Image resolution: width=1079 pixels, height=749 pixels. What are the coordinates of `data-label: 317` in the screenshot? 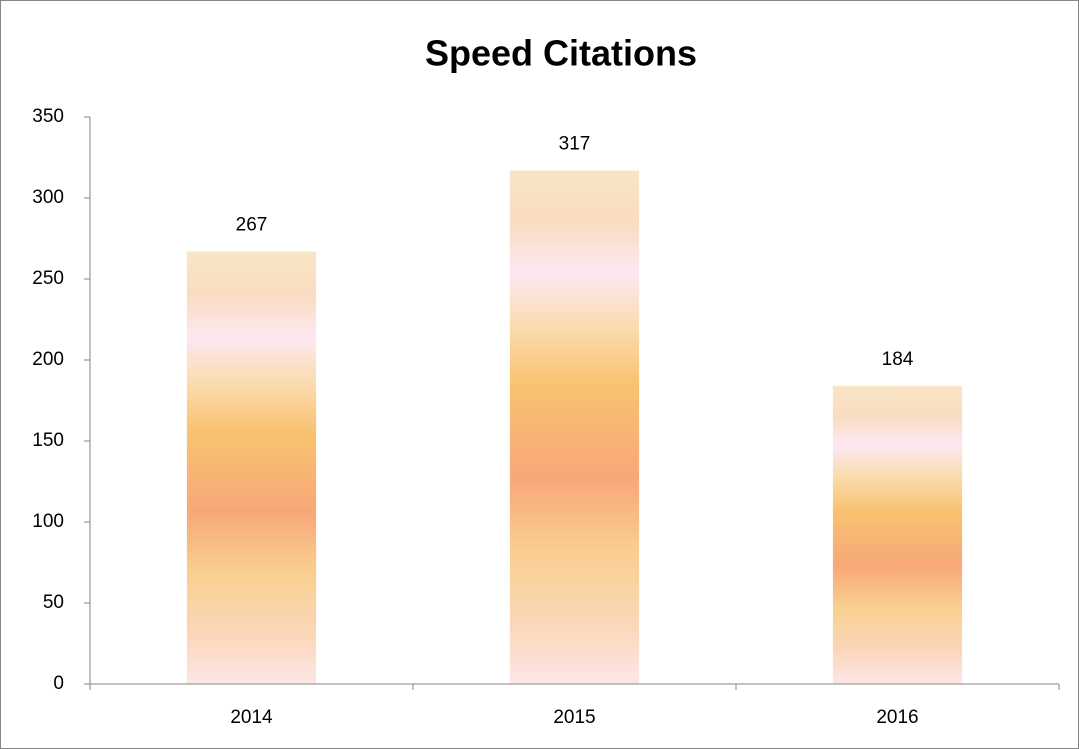 It's located at (575, 143).